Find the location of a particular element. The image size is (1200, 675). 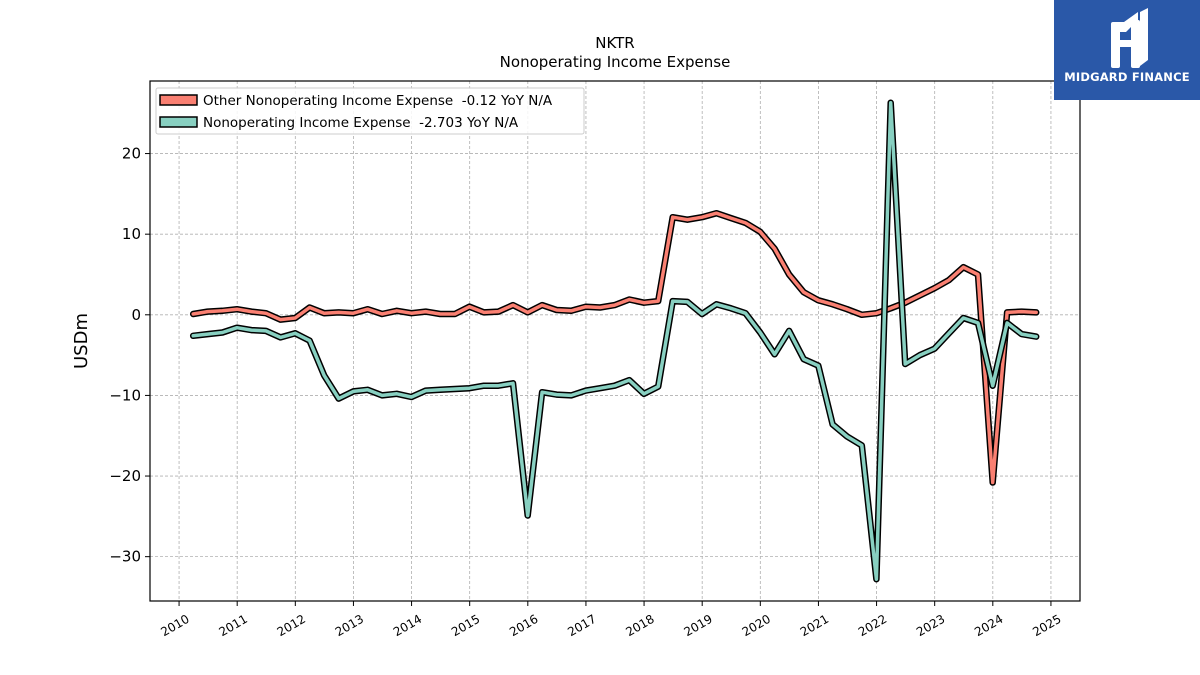

midgard-logo-icon is located at coordinates (1129, 38).